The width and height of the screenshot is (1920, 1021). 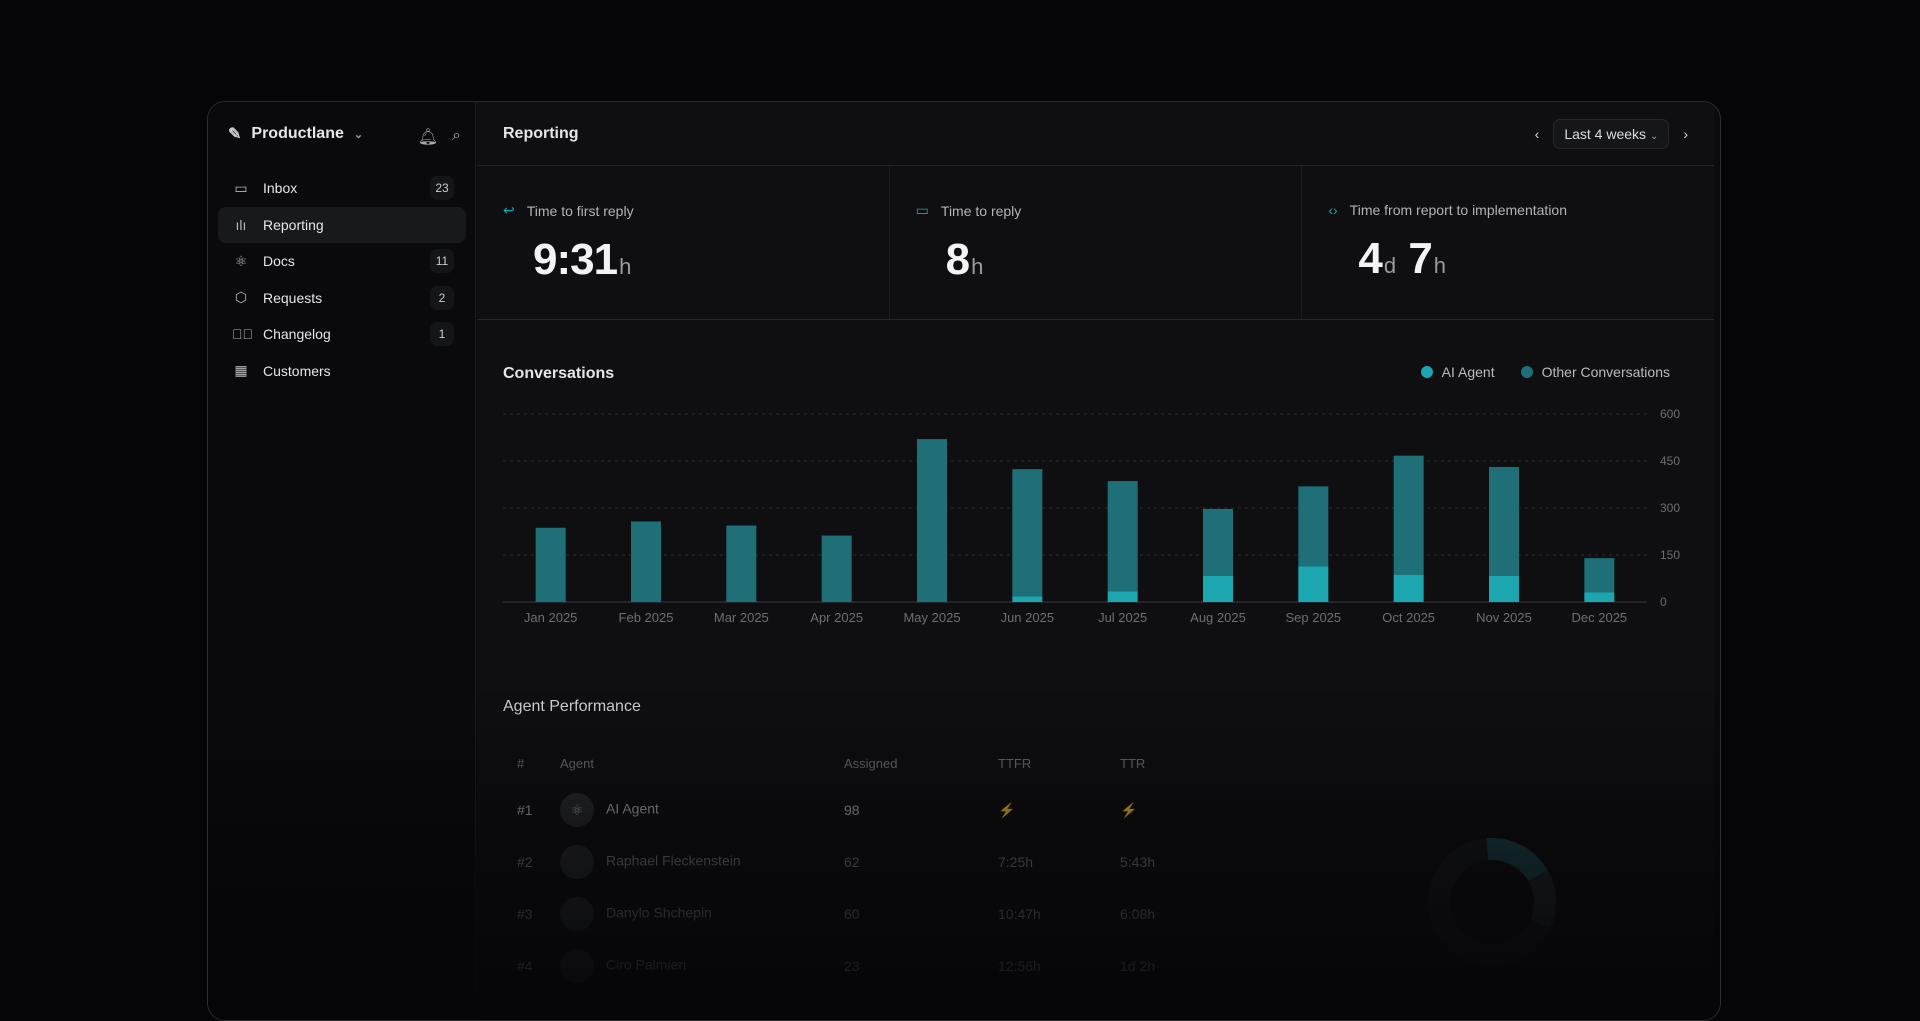 I want to click on date-range-value: Last 4 weeks, so click(x=1605, y=133).